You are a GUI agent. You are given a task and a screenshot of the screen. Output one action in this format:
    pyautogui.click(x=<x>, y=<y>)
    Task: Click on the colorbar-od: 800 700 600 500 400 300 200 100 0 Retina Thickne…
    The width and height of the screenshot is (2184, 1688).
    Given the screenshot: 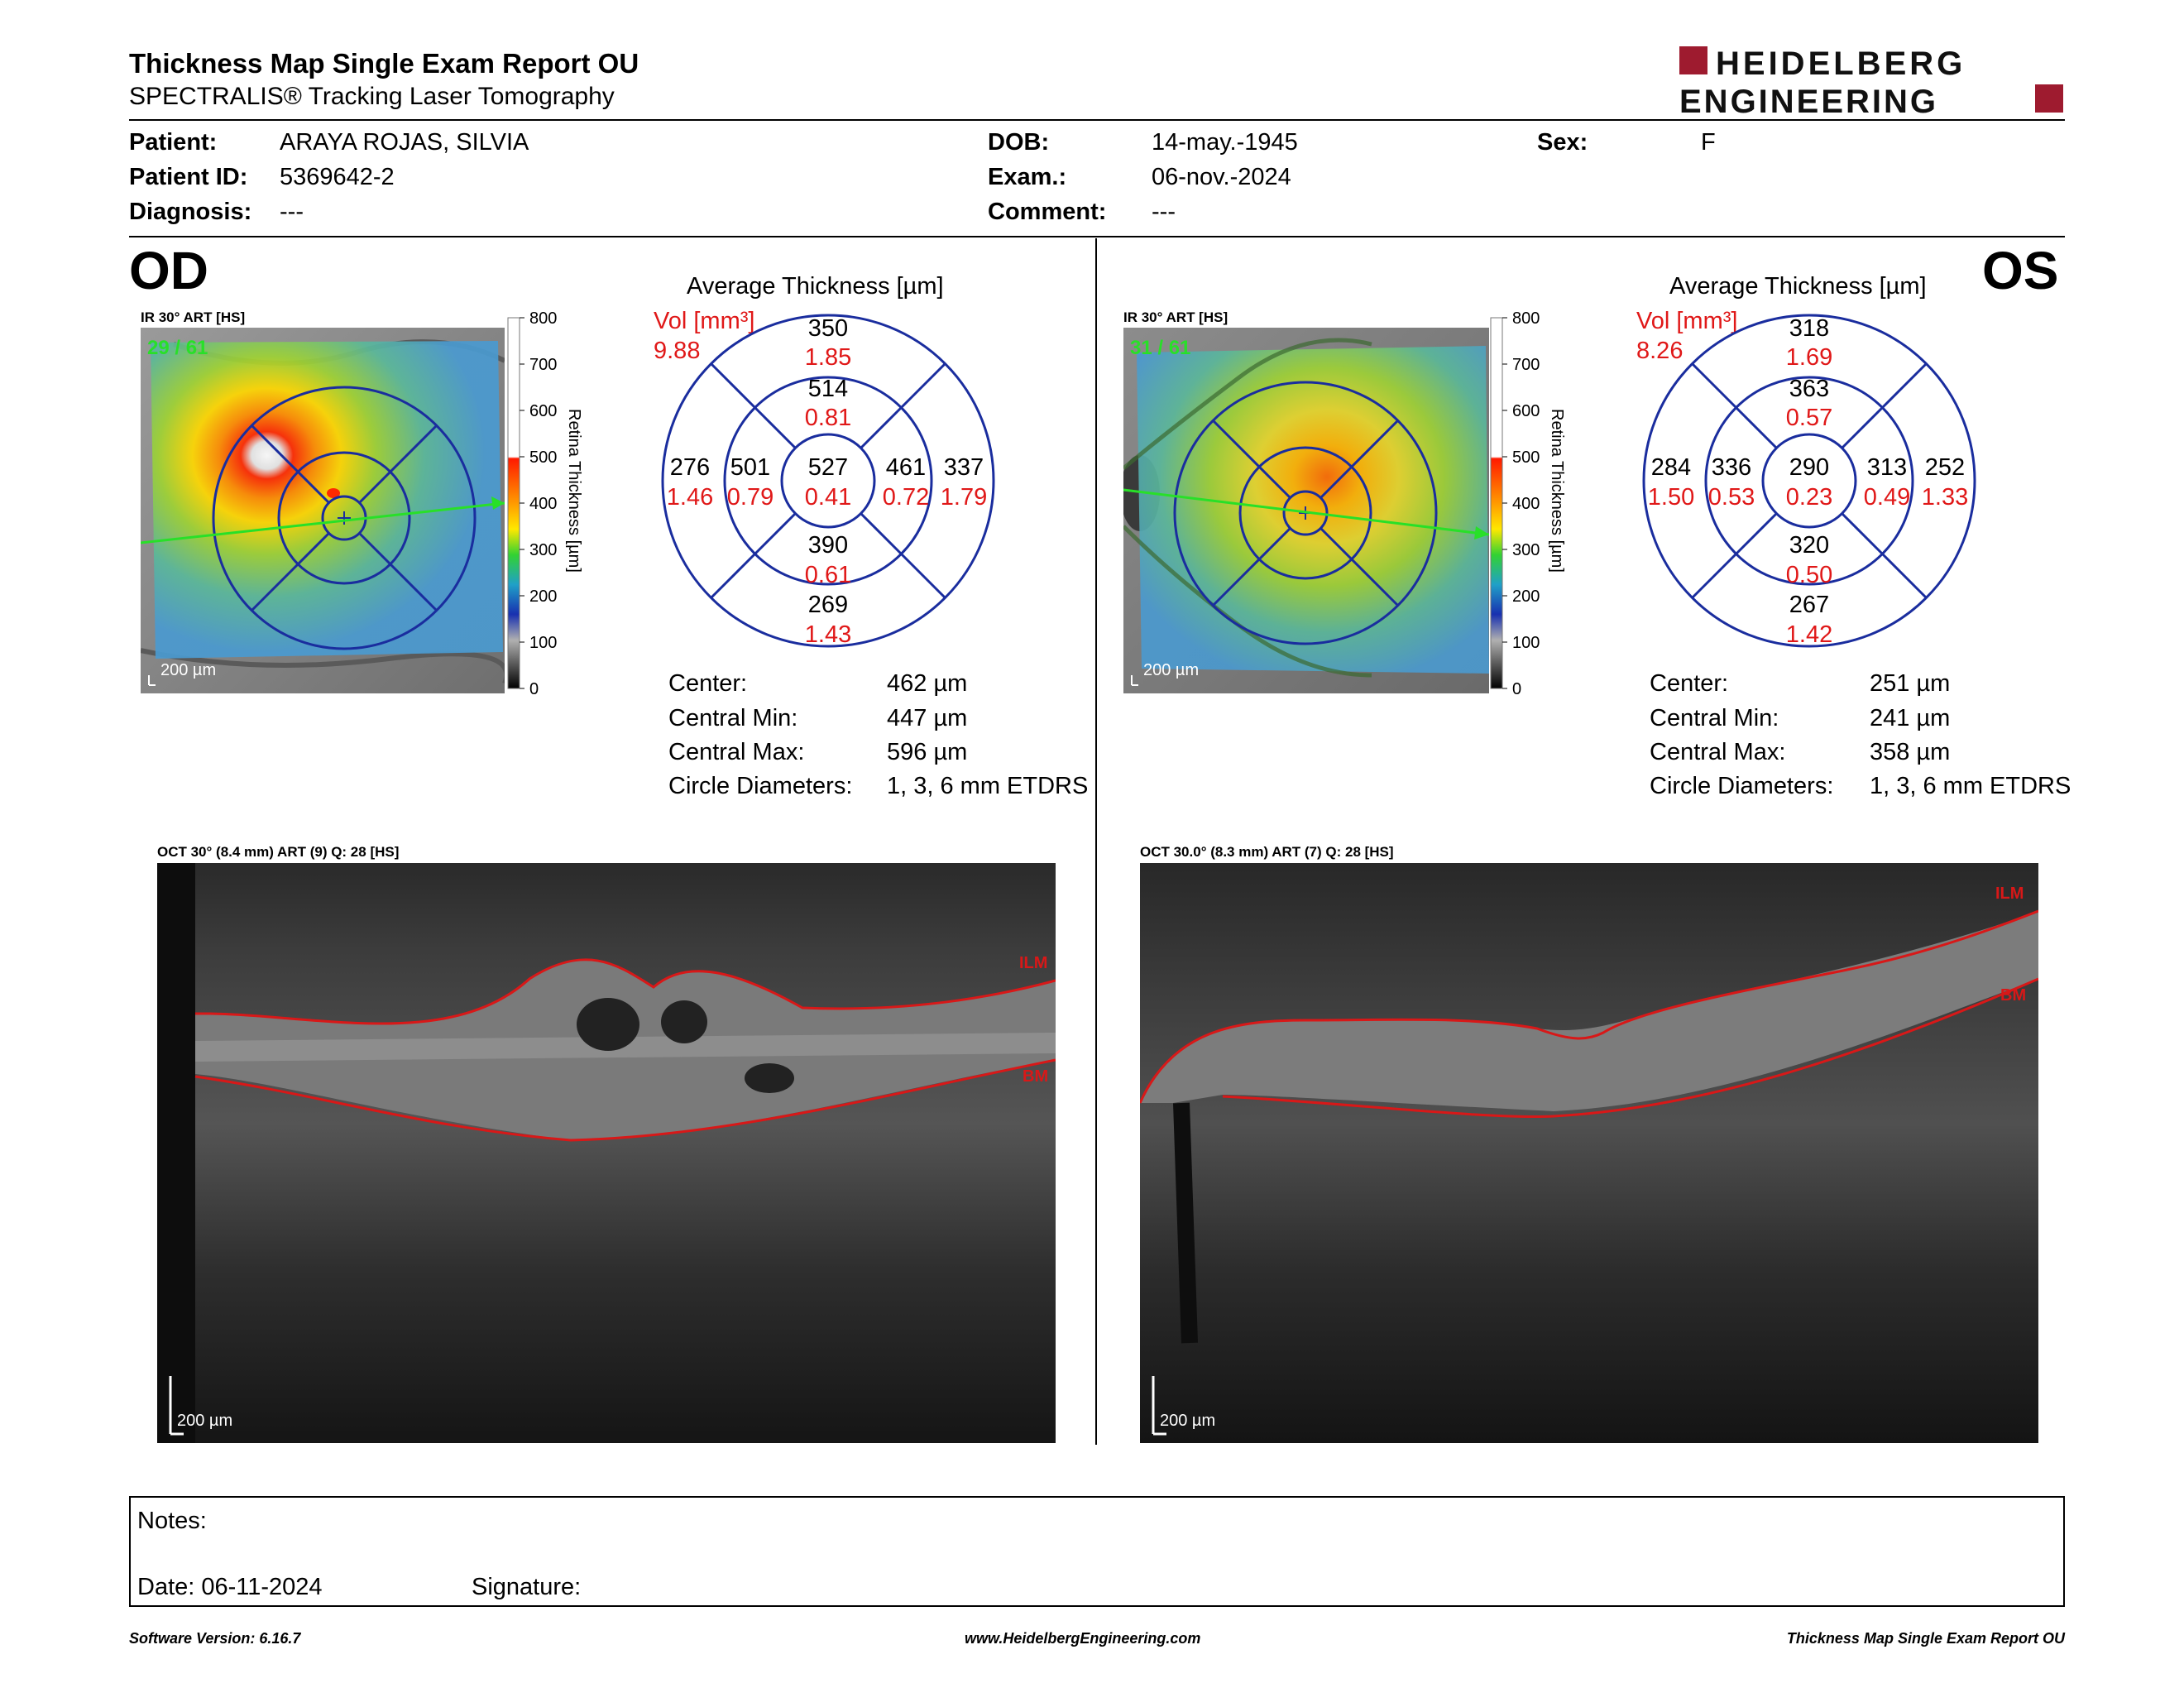 What is the action you would take?
    pyautogui.click(x=545, y=504)
    